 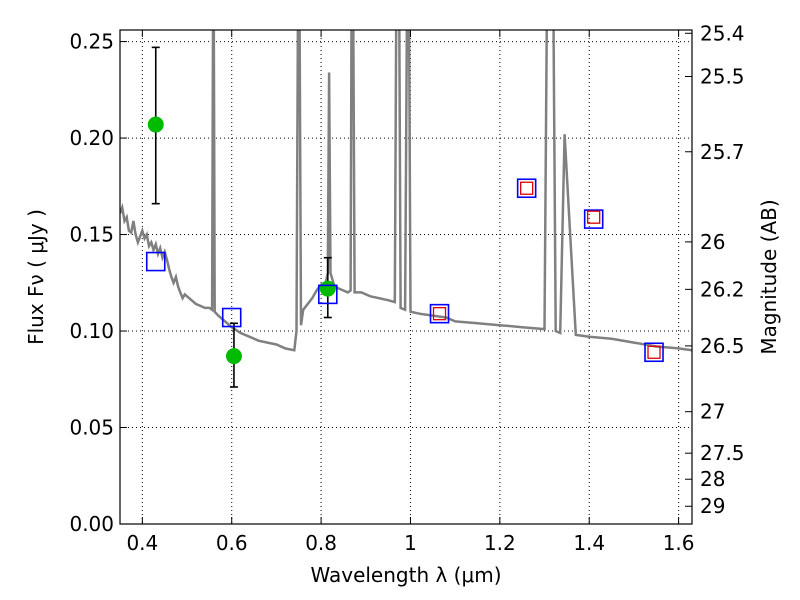 I want to click on y-tick-label: 0.05, so click(x=91, y=428).